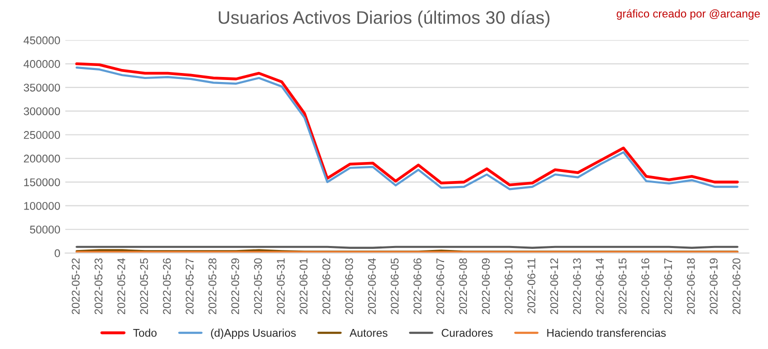 The image size is (768, 349). I want to click on x-tick-label: 2022-05-25, so click(144, 286).